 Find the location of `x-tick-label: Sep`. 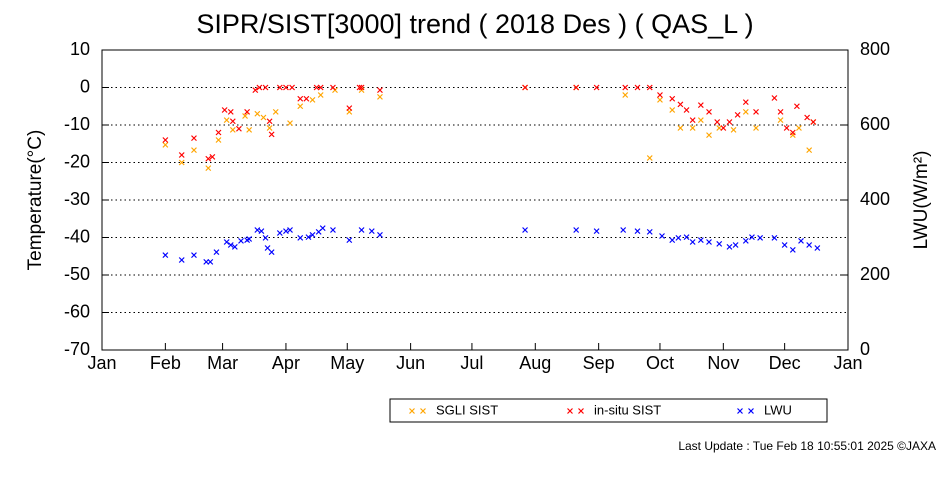

x-tick-label: Sep is located at coordinates (599, 363).